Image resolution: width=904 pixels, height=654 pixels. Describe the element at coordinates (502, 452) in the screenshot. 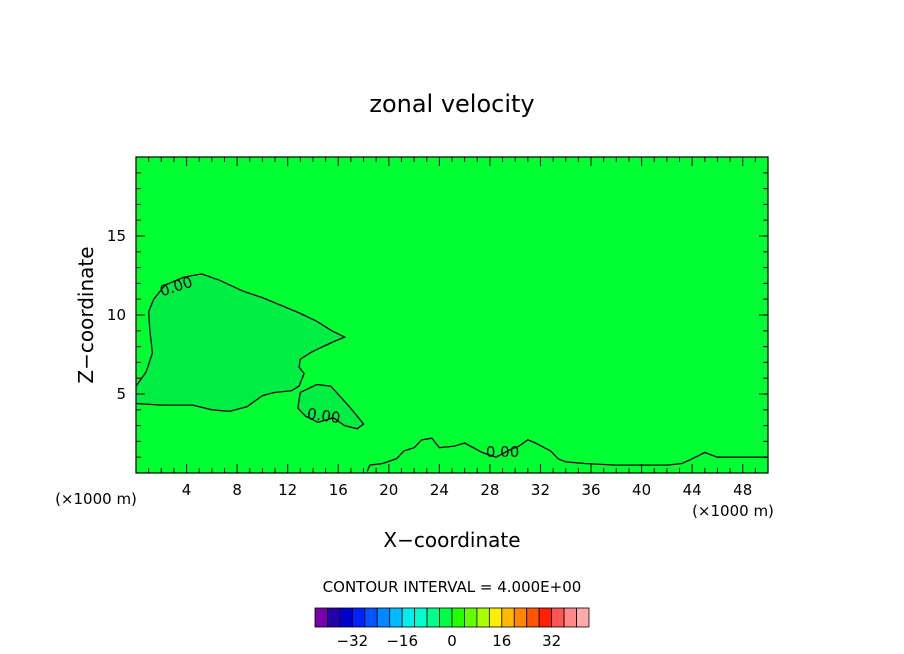

I see `contour-label-3: 0.00` at that location.